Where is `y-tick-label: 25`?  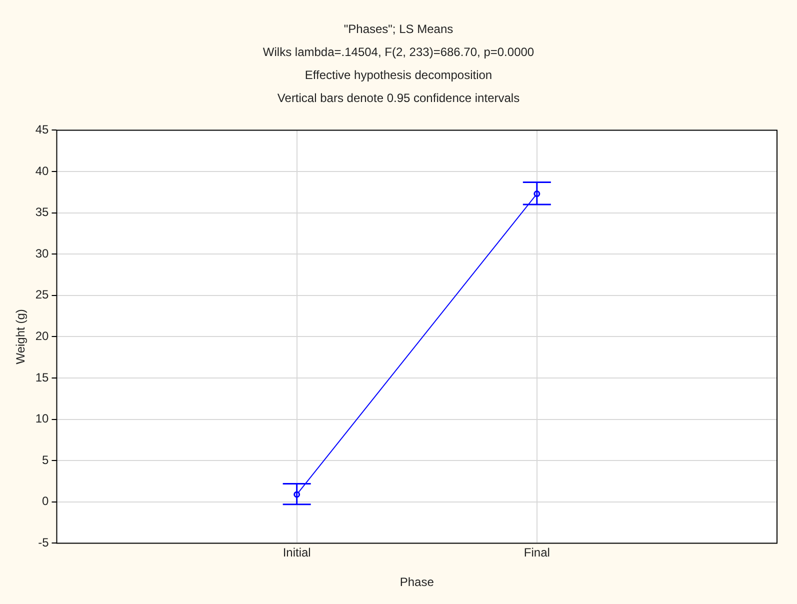
y-tick-label: 25 is located at coordinates (42, 295).